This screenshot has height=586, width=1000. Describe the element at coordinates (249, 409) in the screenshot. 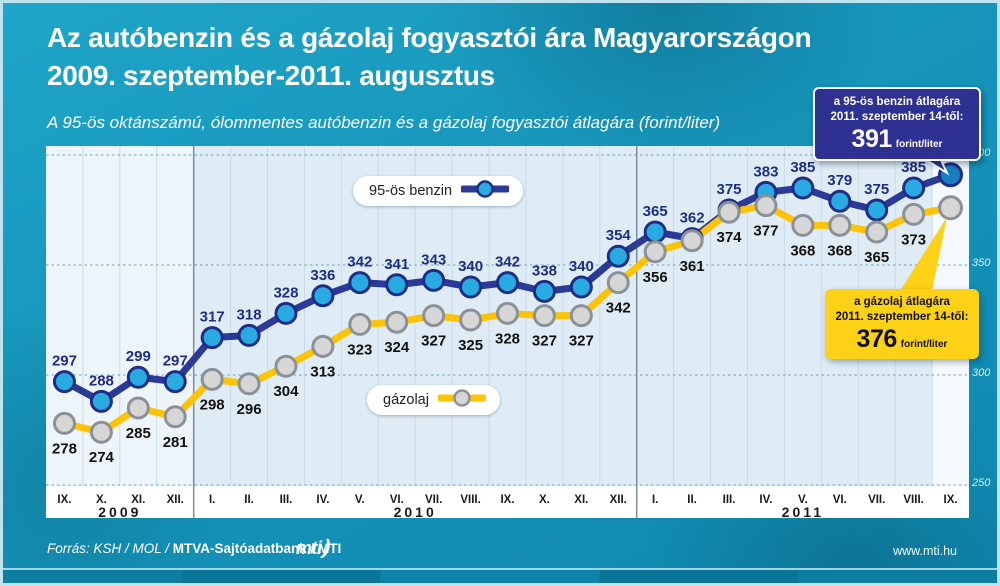

I see `svg-text: 296` at that location.